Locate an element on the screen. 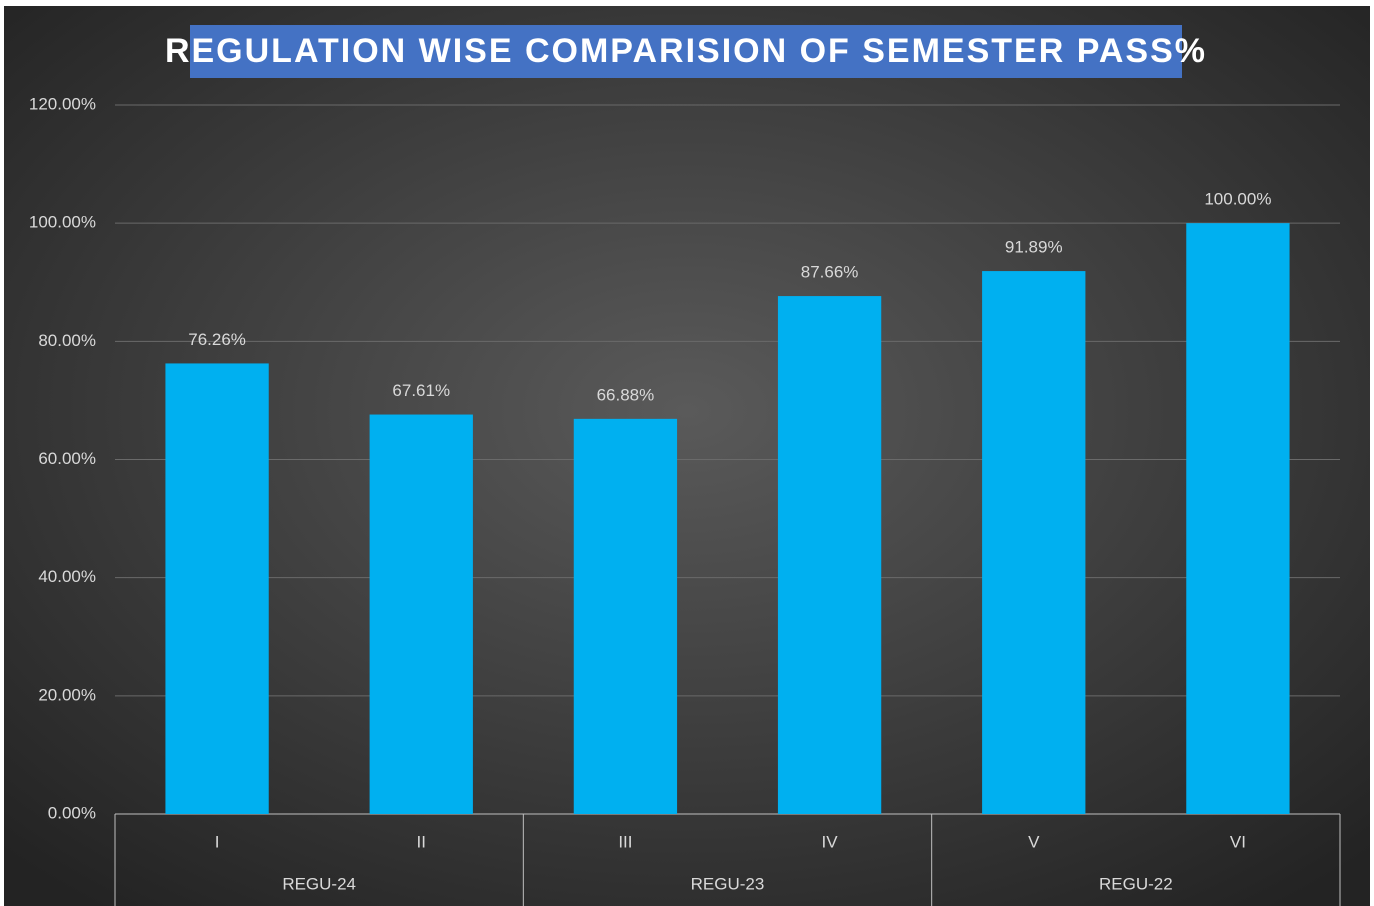  x-tick-label: VI is located at coordinates (1238, 841).